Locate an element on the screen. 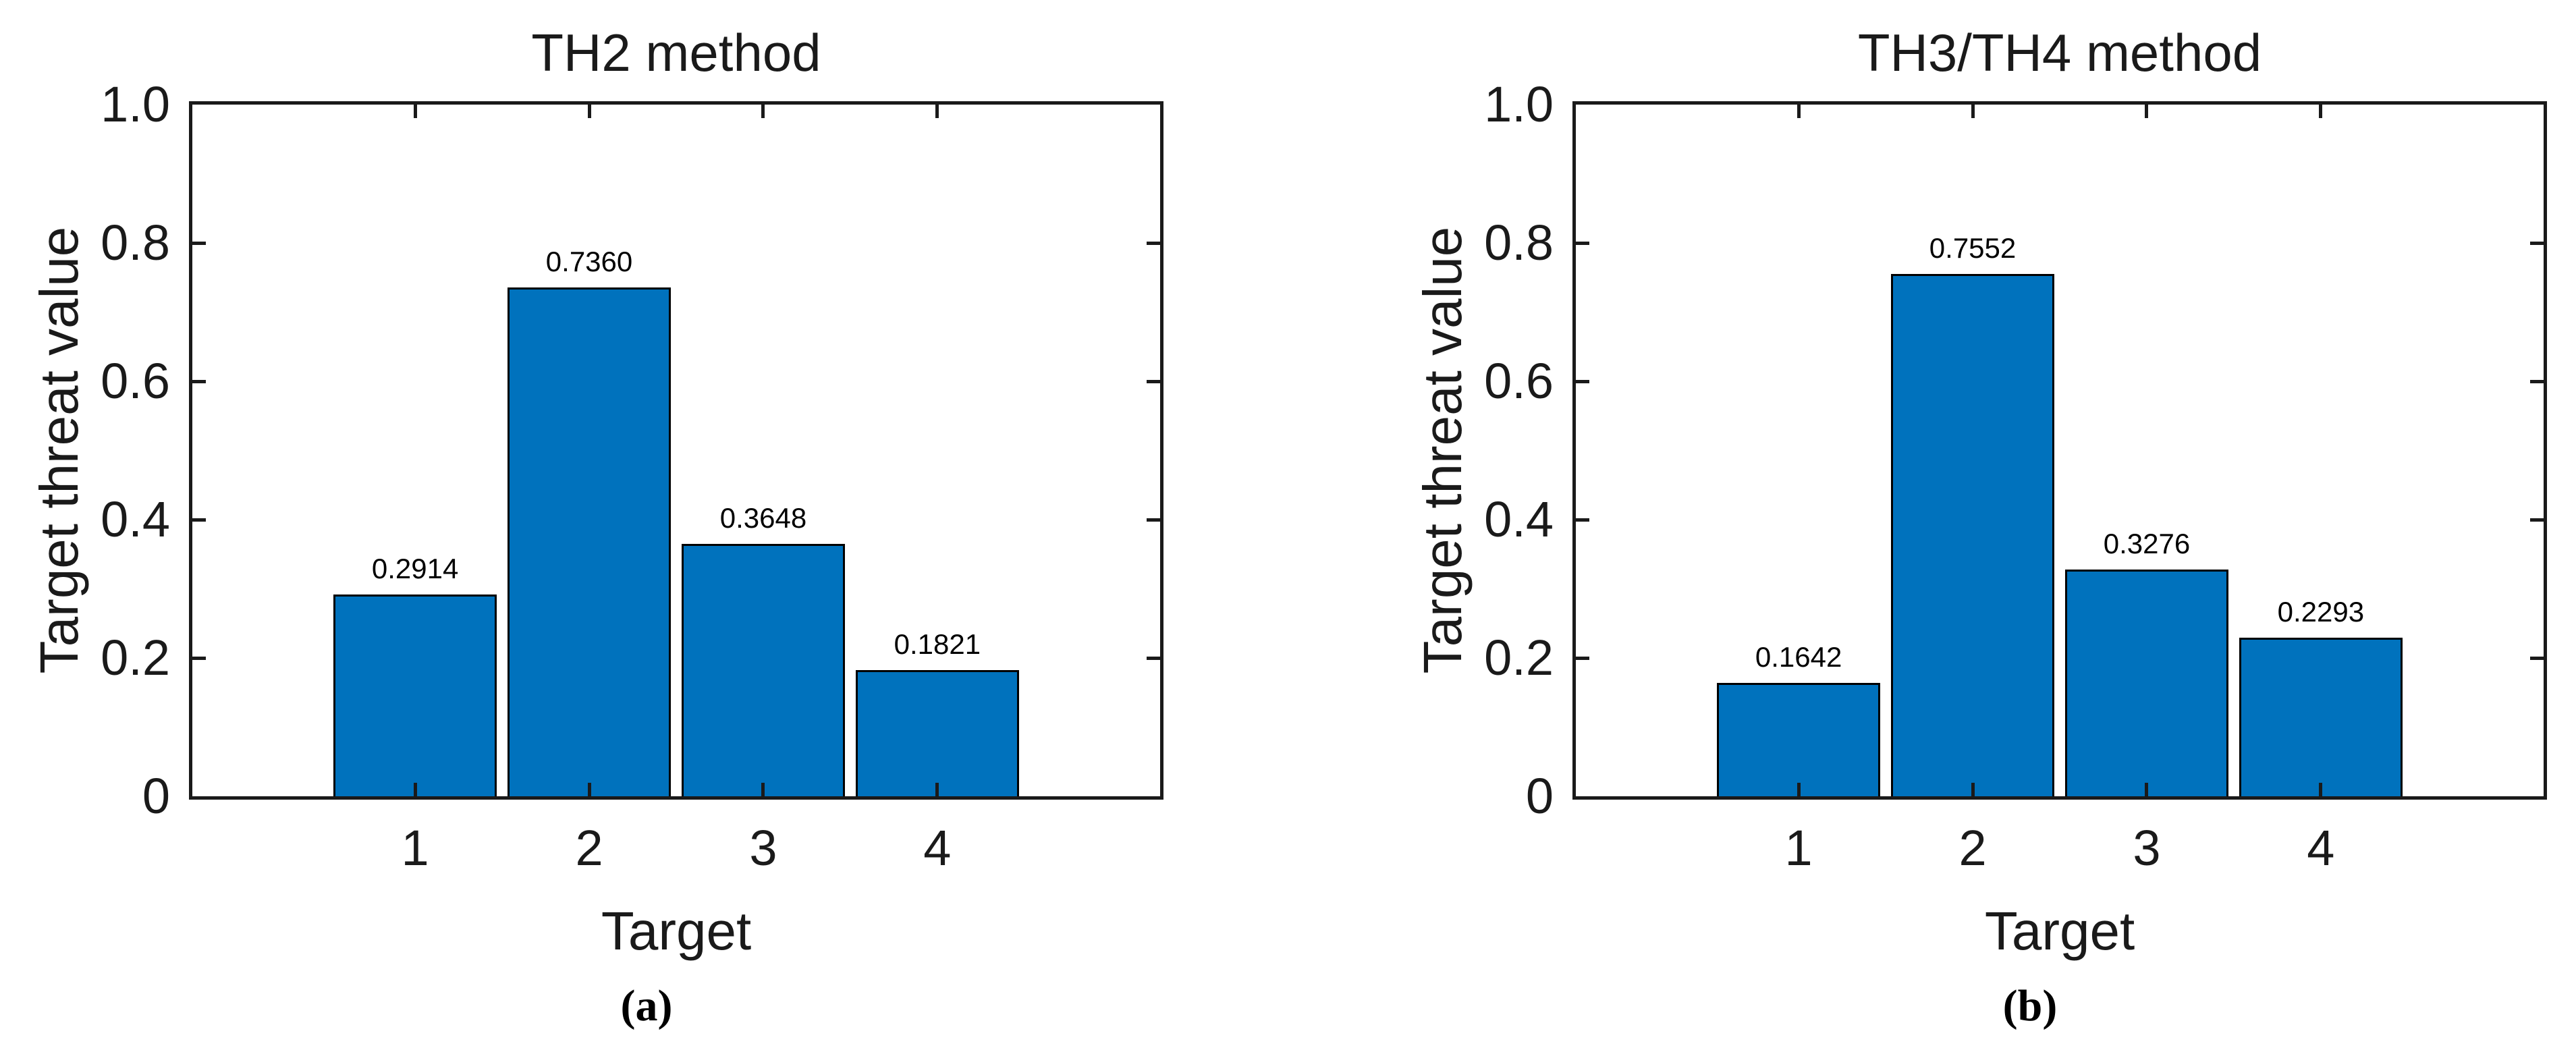 This screenshot has height=1050, width=2576. chart-title: TH3/TH4 method is located at coordinates (2059, 52).